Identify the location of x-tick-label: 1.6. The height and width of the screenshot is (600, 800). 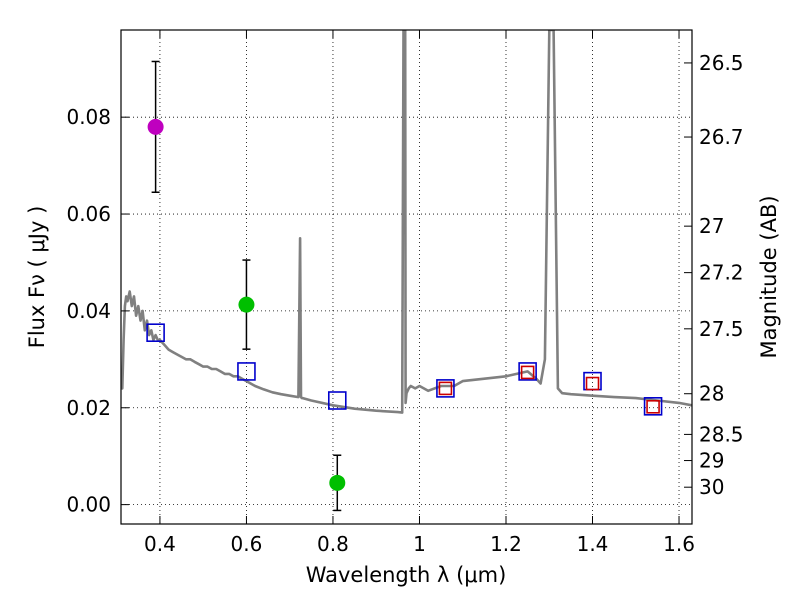
(679, 544).